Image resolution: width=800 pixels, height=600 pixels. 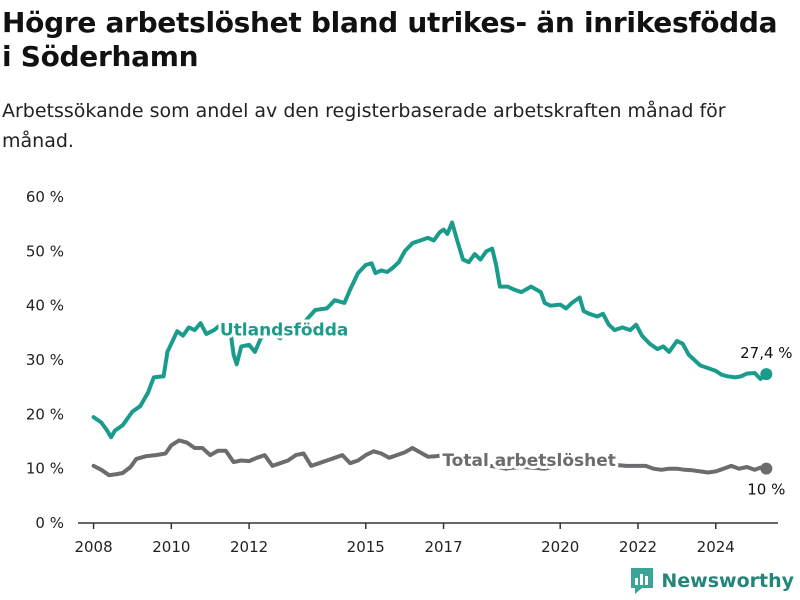 What do you see at coordinates (284, 331) in the screenshot?
I see `series-label-utlandsfodda: Utlandsfödda` at bounding box center [284, 331].